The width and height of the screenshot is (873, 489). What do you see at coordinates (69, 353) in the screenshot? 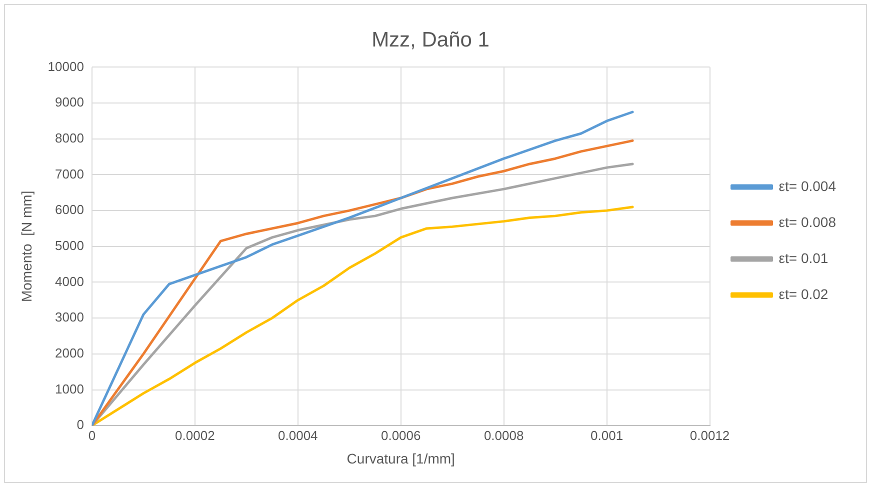
I see `y-tick-label: 2000` at bounding box center [69, 353].